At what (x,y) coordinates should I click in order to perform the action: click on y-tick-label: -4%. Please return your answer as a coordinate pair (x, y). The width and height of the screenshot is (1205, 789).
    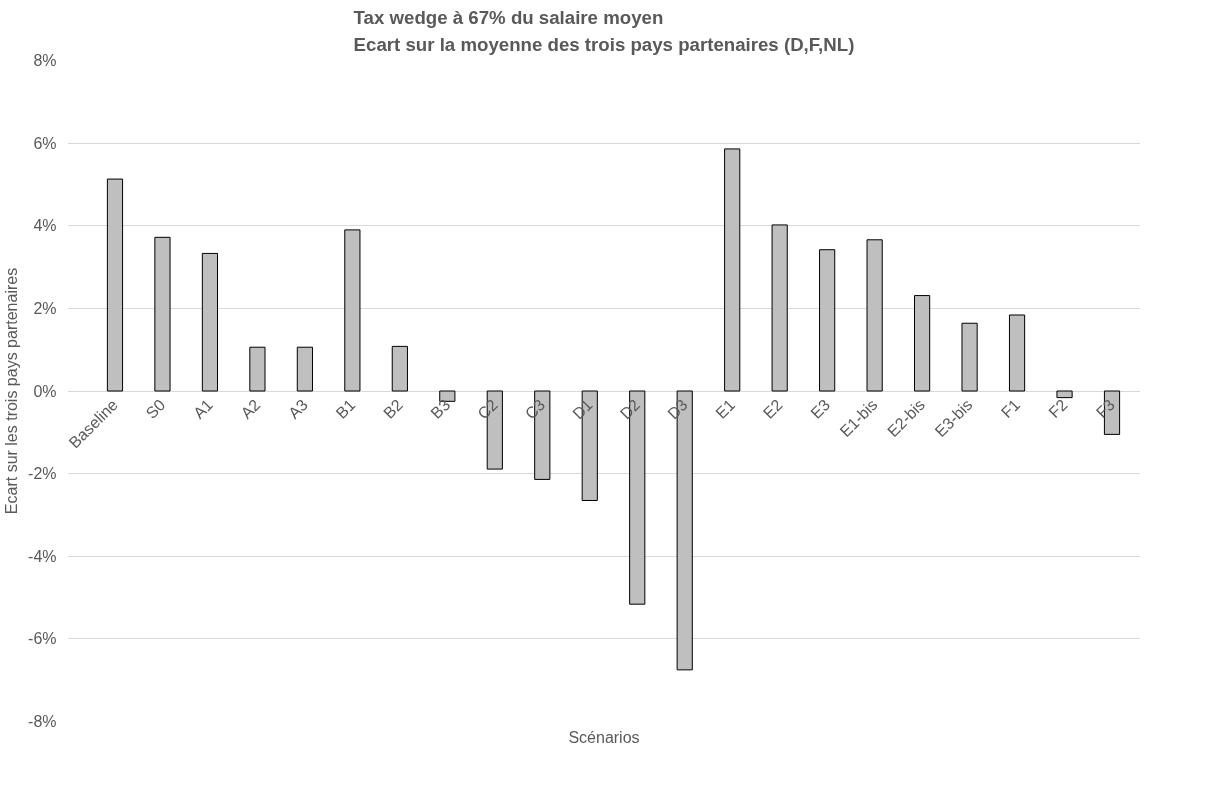
    Looking at the image, I should click on (42, 556).